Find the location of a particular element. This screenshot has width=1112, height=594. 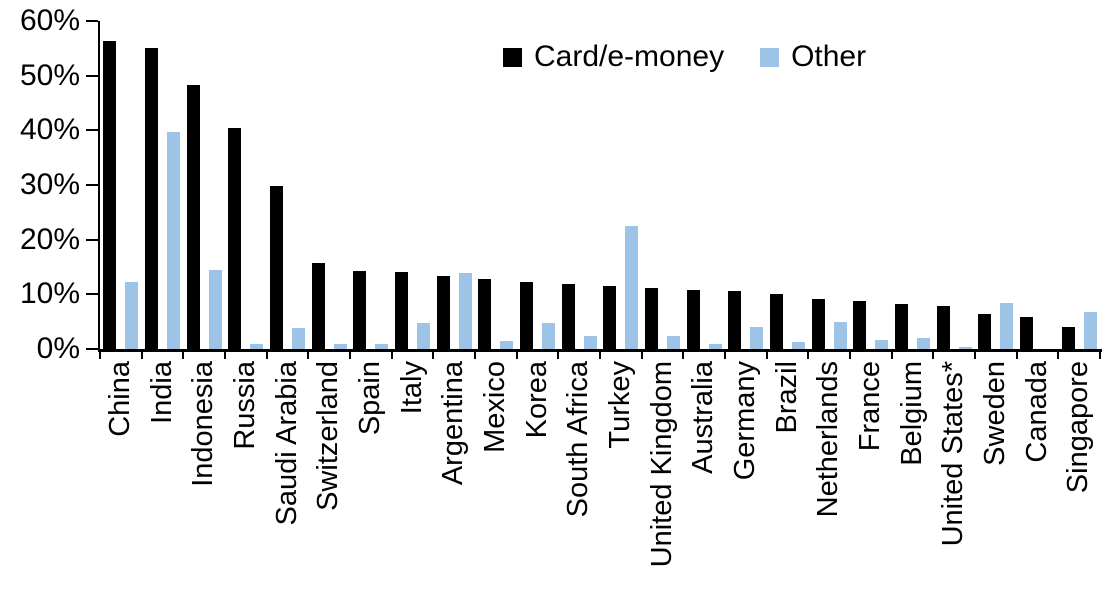

category-group-france is located at coordinates (871, 185).